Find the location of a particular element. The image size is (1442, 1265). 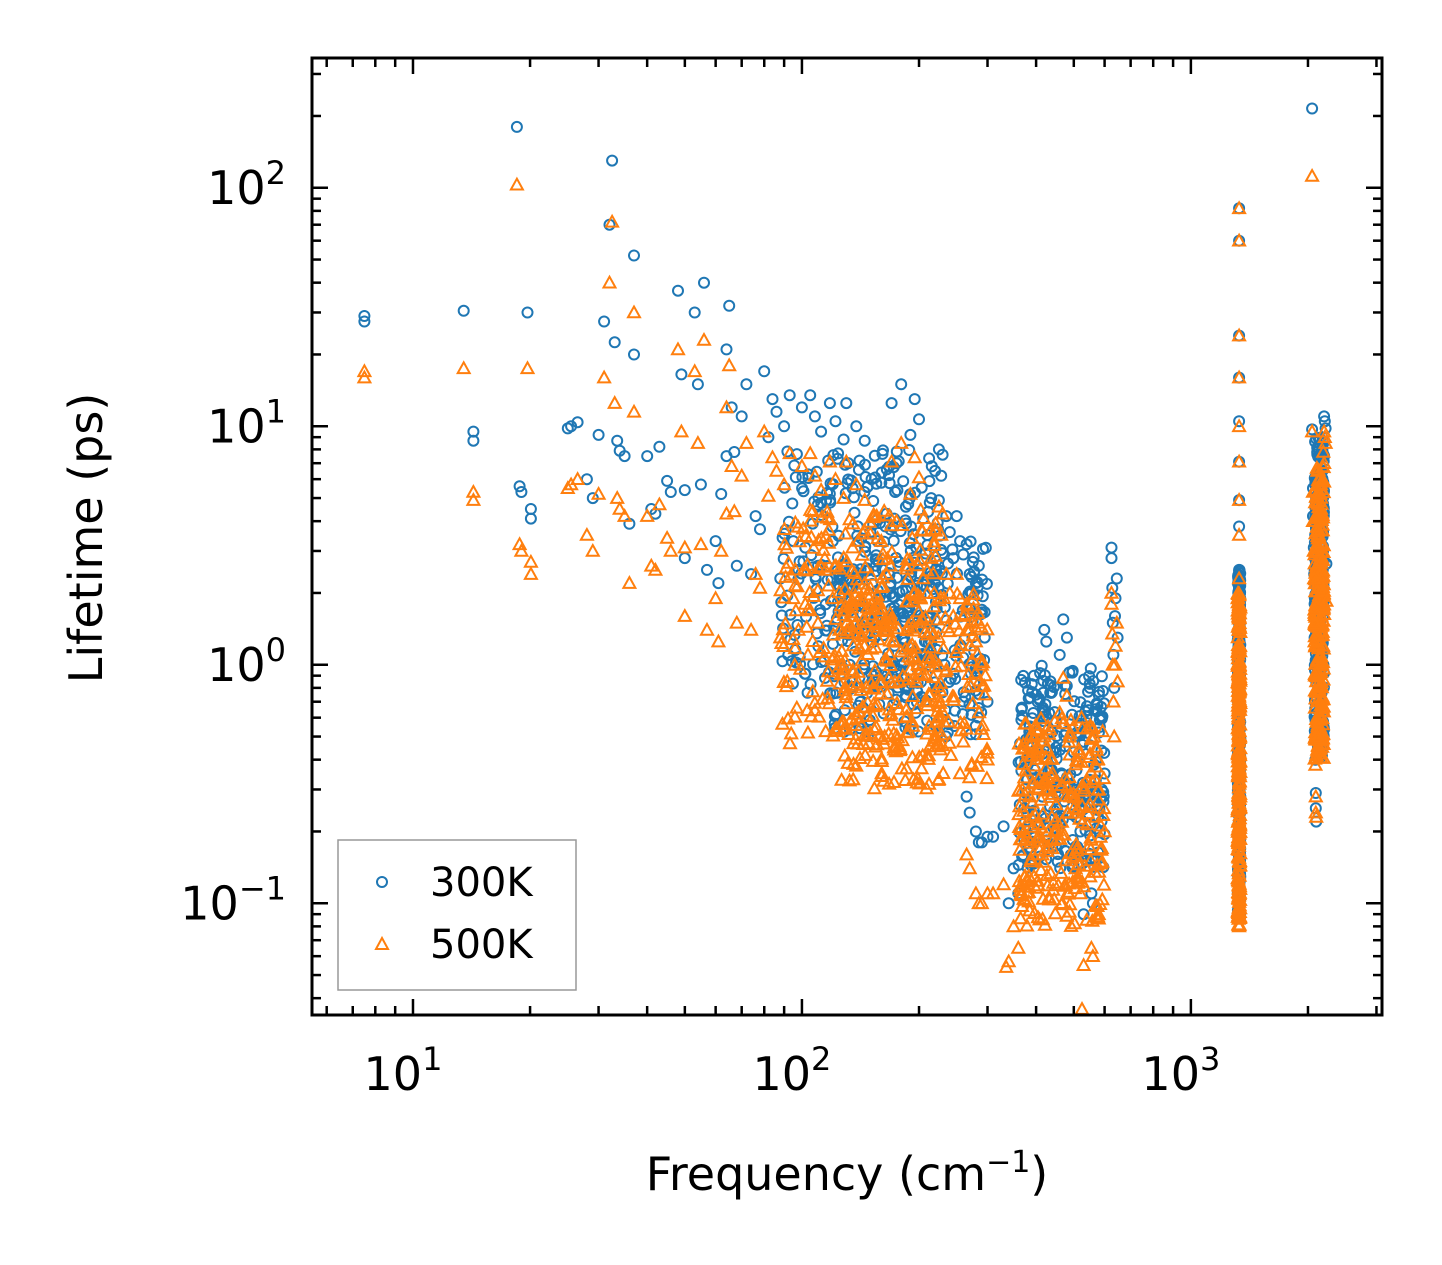

x-tick-label: 10¹ is located at coordinates (403, 1070).